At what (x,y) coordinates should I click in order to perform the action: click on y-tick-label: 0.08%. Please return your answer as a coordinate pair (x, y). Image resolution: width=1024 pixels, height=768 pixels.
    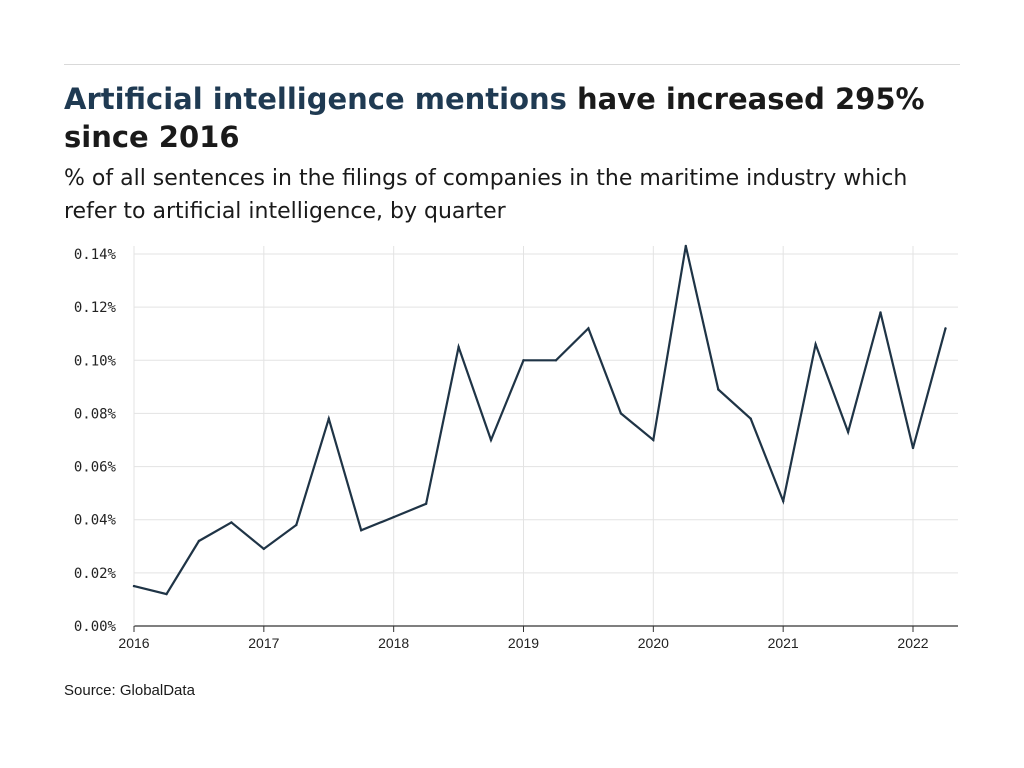
    Looking at the image, I should click on (95, 414).